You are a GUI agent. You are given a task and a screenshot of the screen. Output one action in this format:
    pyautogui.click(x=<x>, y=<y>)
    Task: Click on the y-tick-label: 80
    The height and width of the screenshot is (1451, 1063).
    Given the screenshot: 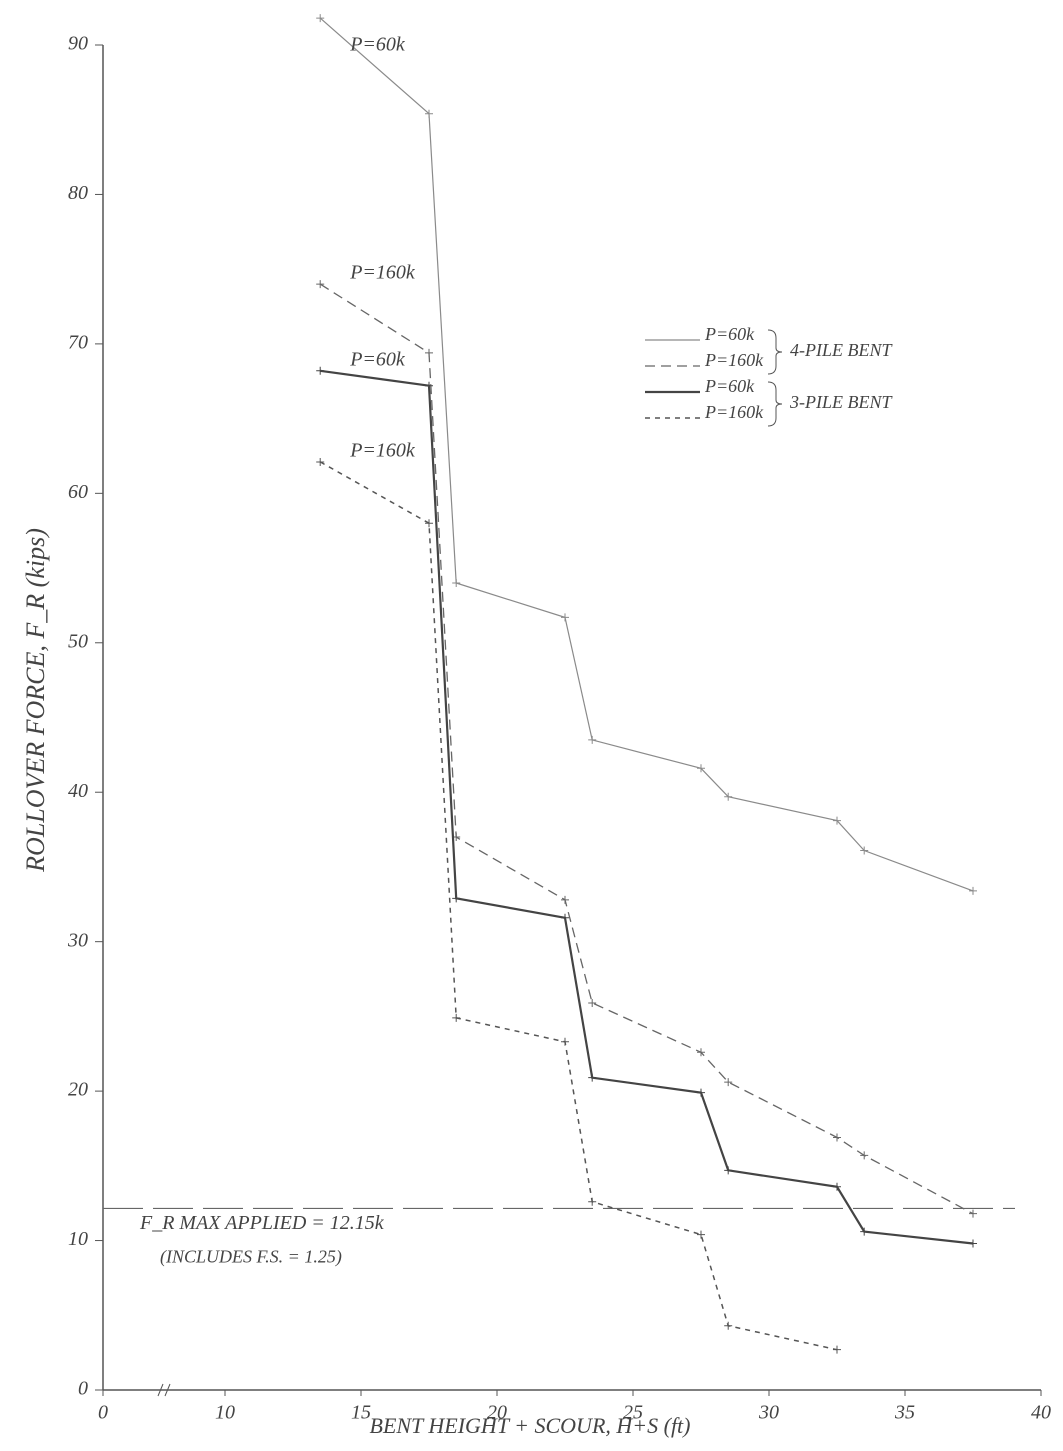 What is the action you would take?
    pyautogui.click(x=78, y=193)
    